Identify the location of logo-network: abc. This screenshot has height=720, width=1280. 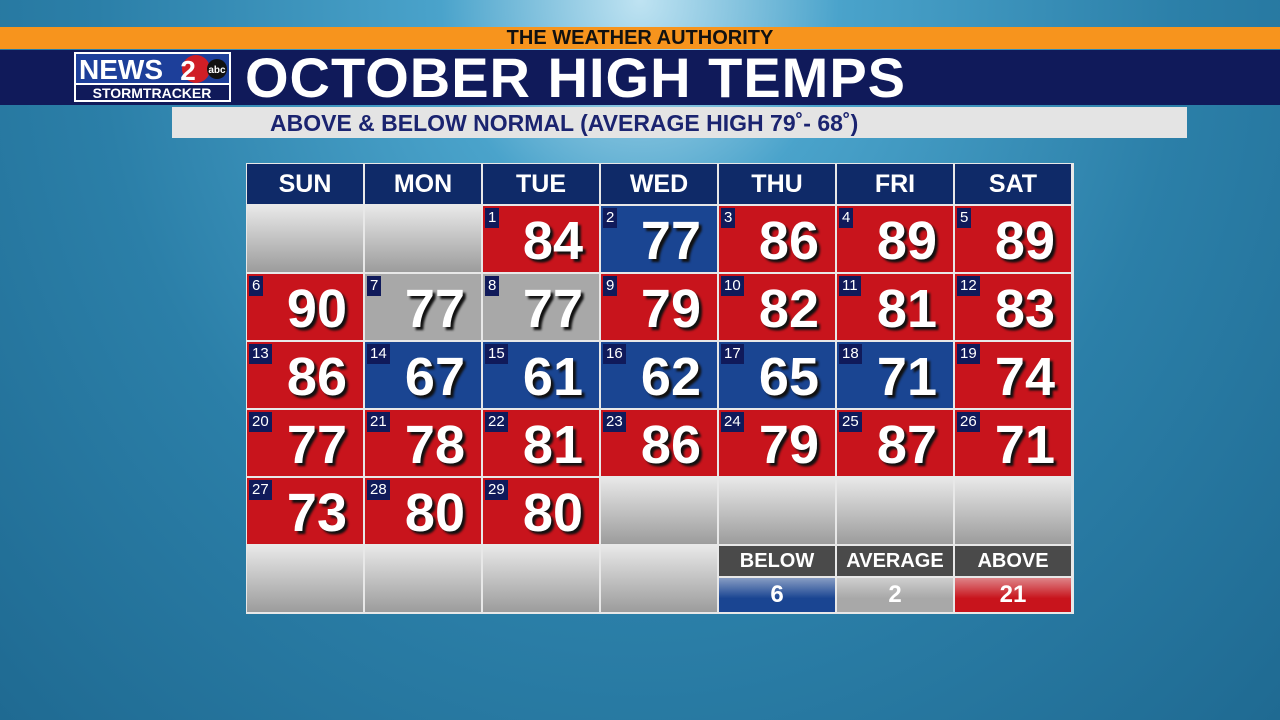
(217, 70).